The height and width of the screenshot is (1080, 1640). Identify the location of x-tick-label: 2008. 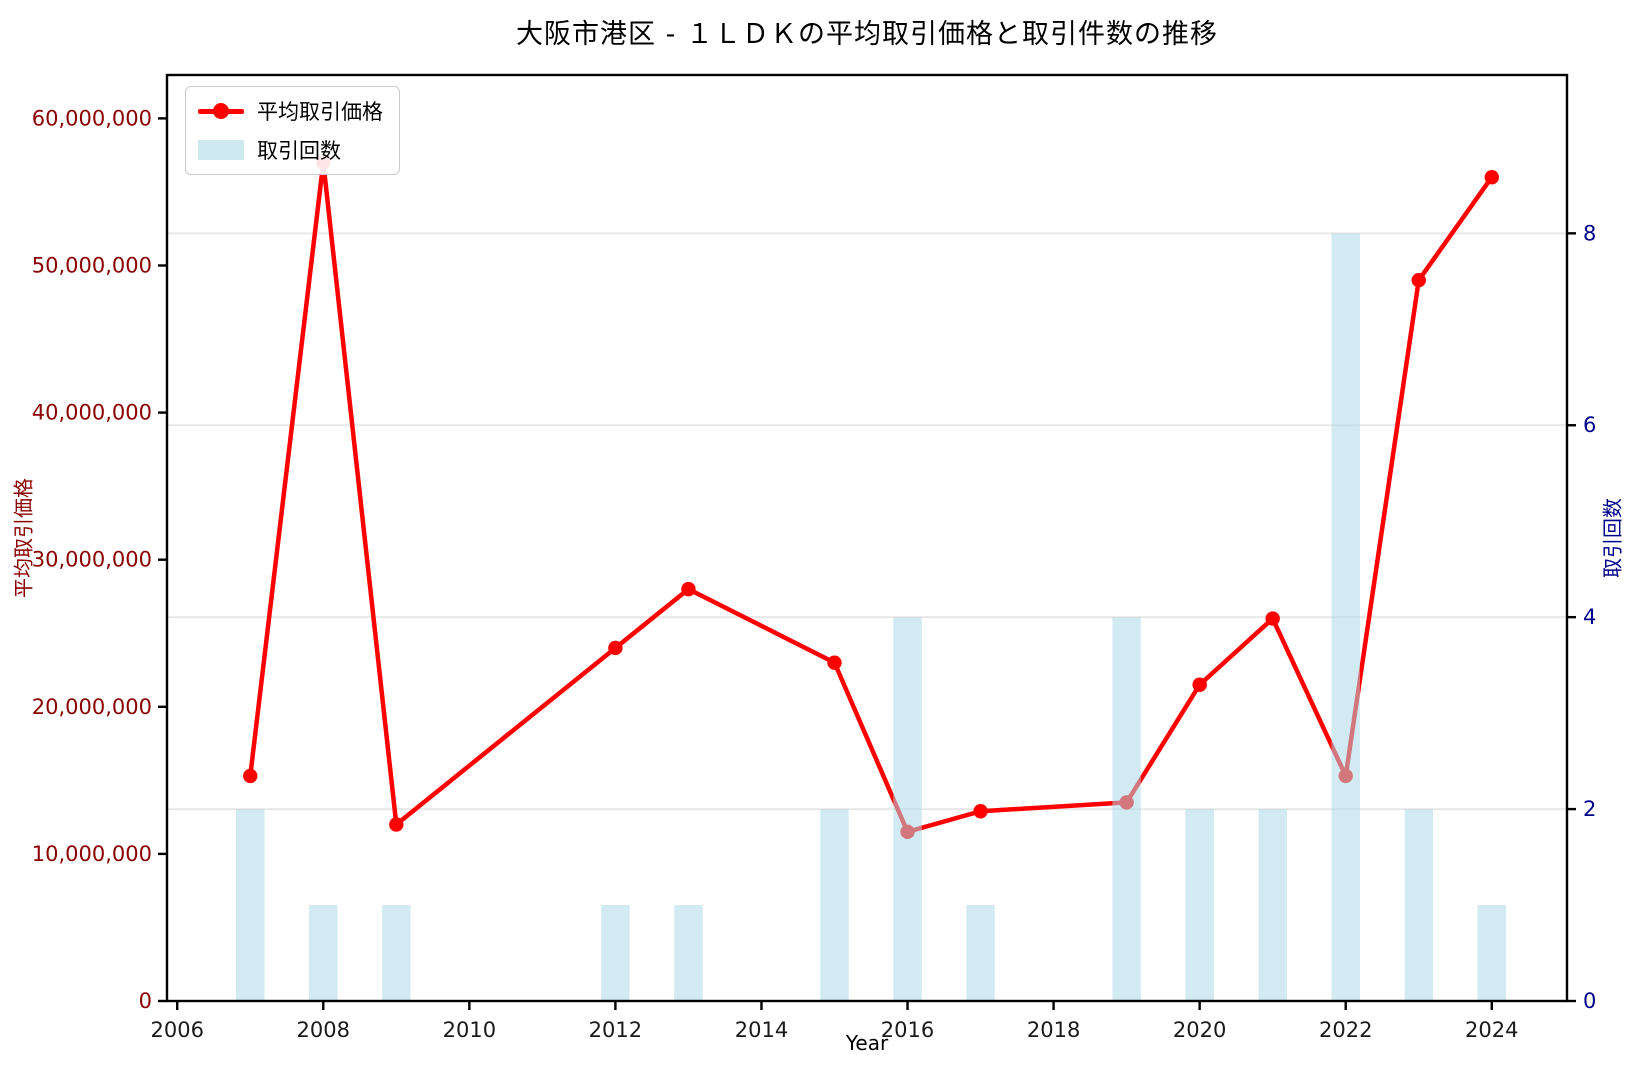
(323, 1030).